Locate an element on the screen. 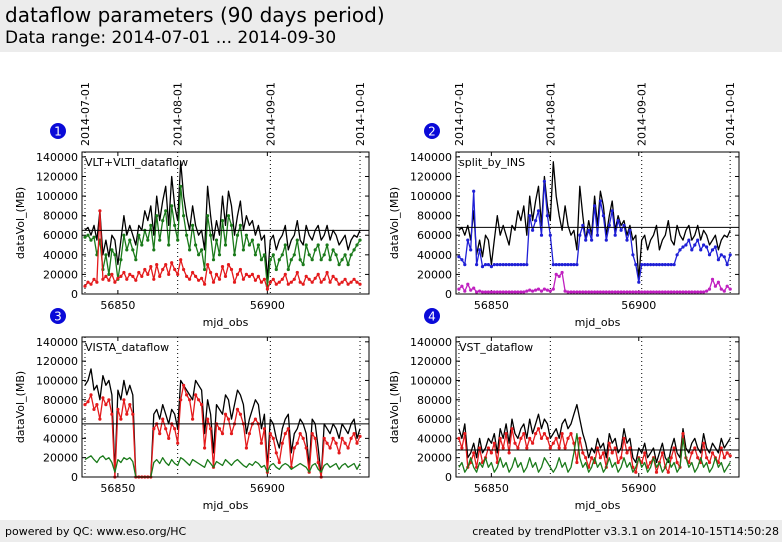 The width and height of the screenshot is (782, 542). panel-number-badge is located at coordinates (58, 316).